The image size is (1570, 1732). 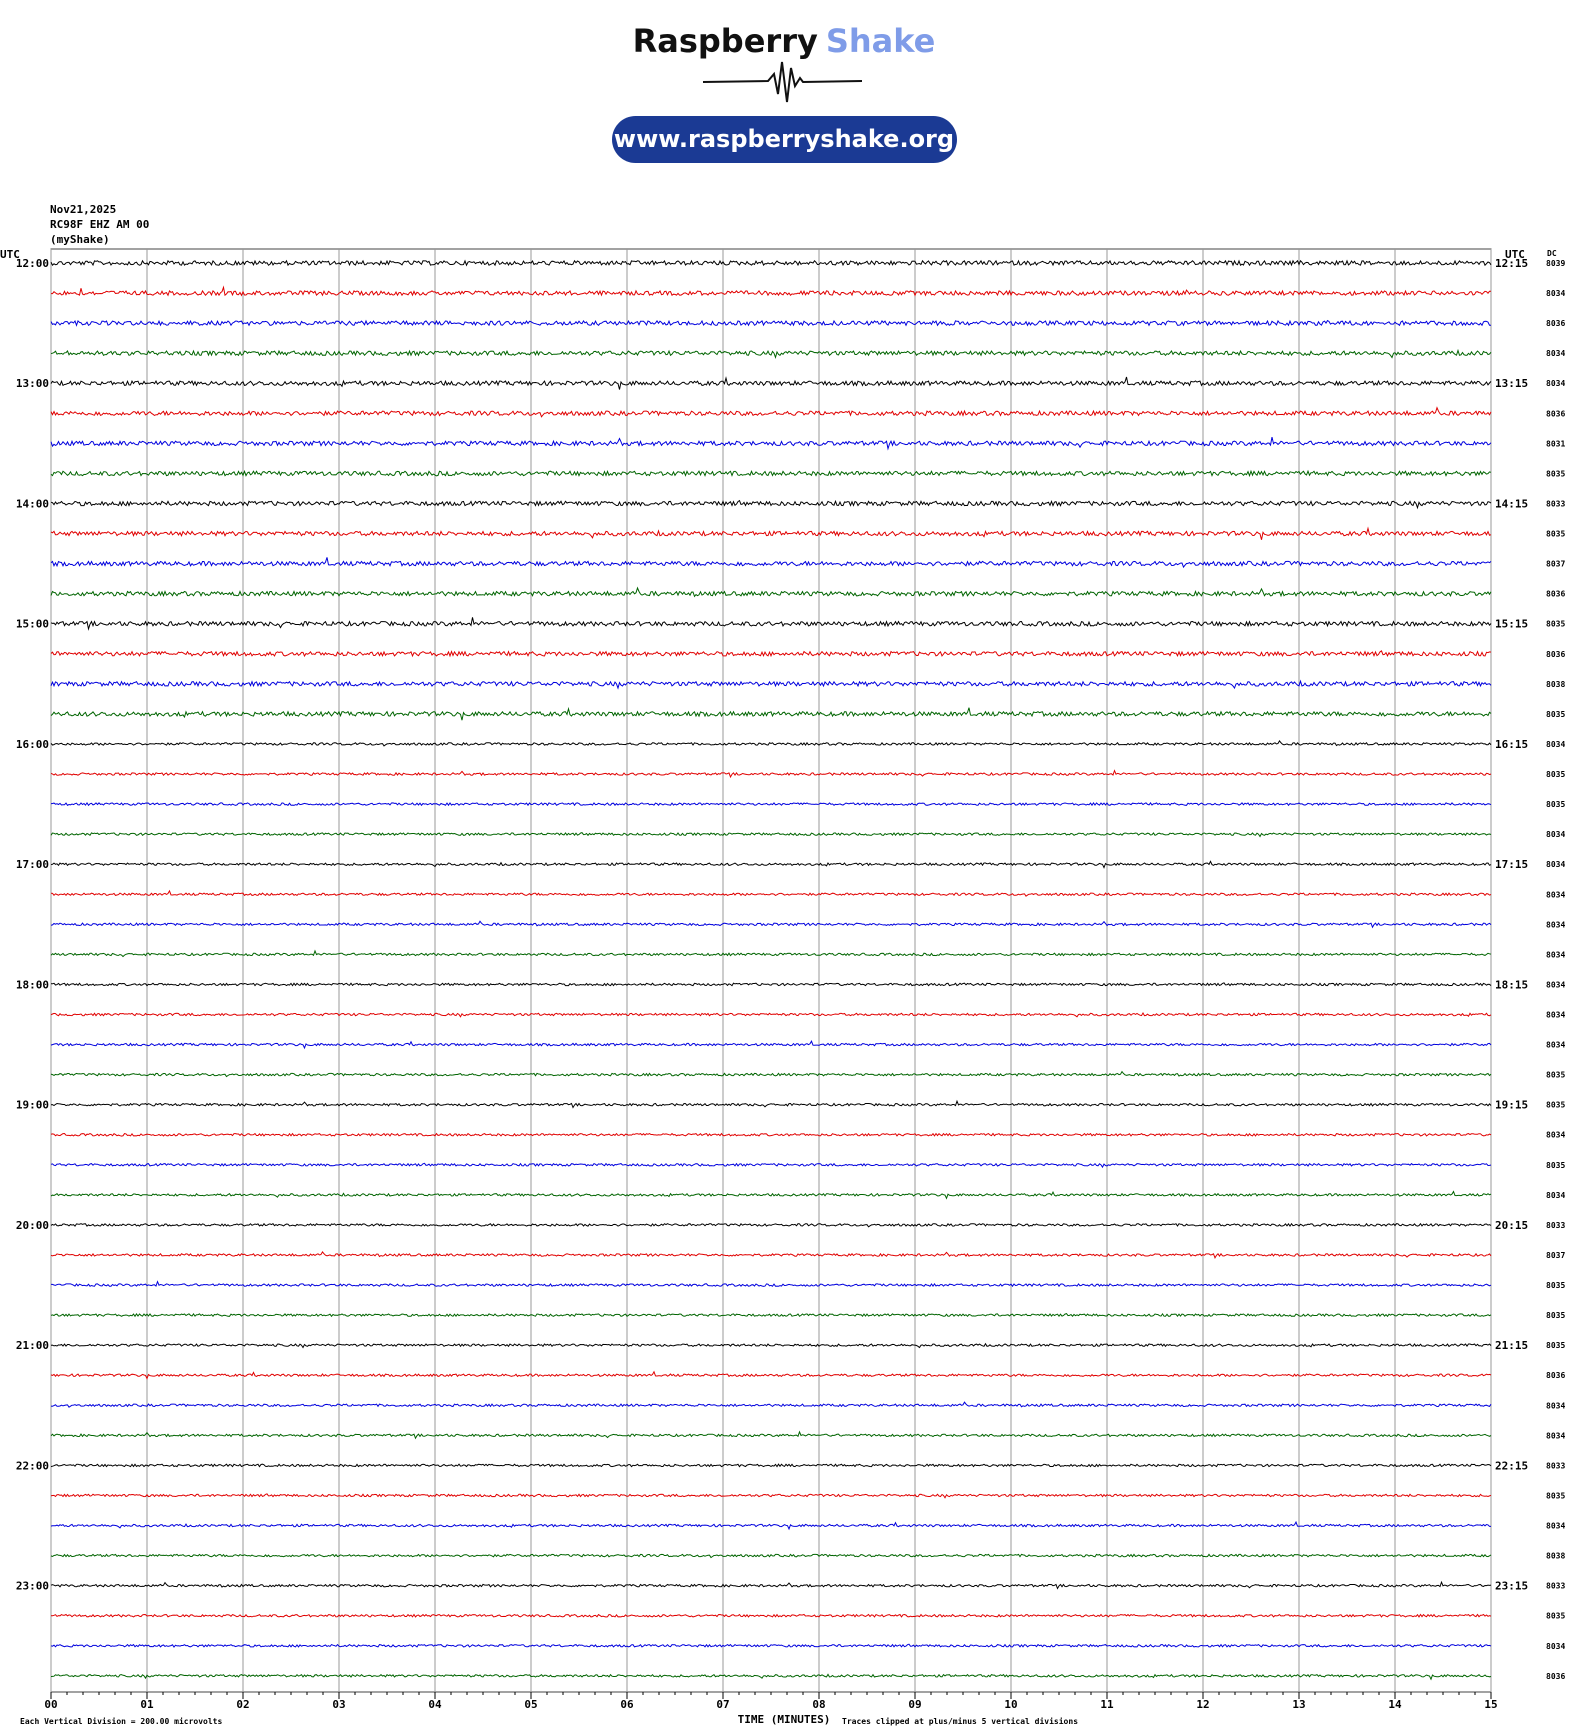 What do you see at coordinates (784, 139) in the screenshot?
I see `url: www.raspberryshake.org` at bounding box center [784, 139].